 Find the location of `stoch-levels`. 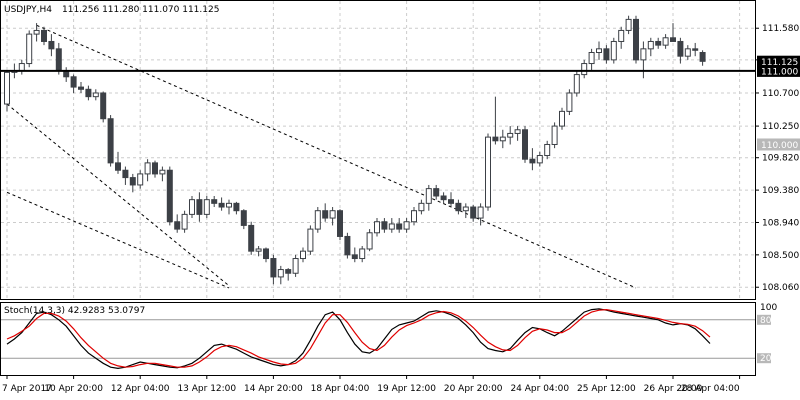

stoch-levels is located at coordinates (378, 339).